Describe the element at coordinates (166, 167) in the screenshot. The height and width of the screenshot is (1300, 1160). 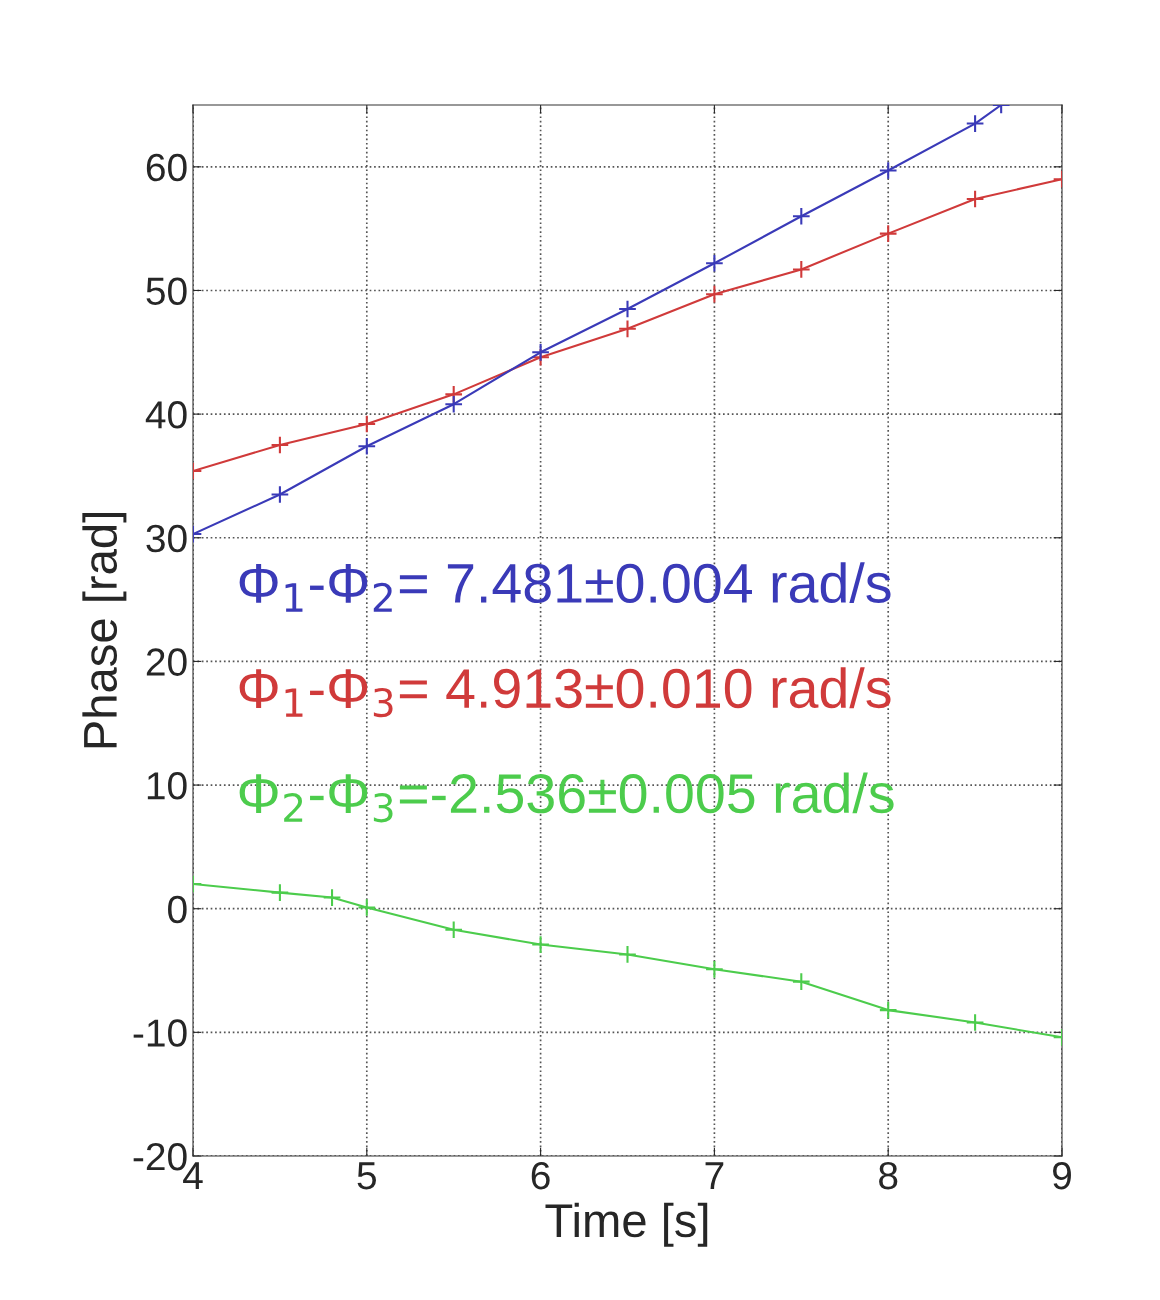
I see `y-tick-label: 60` at that location.